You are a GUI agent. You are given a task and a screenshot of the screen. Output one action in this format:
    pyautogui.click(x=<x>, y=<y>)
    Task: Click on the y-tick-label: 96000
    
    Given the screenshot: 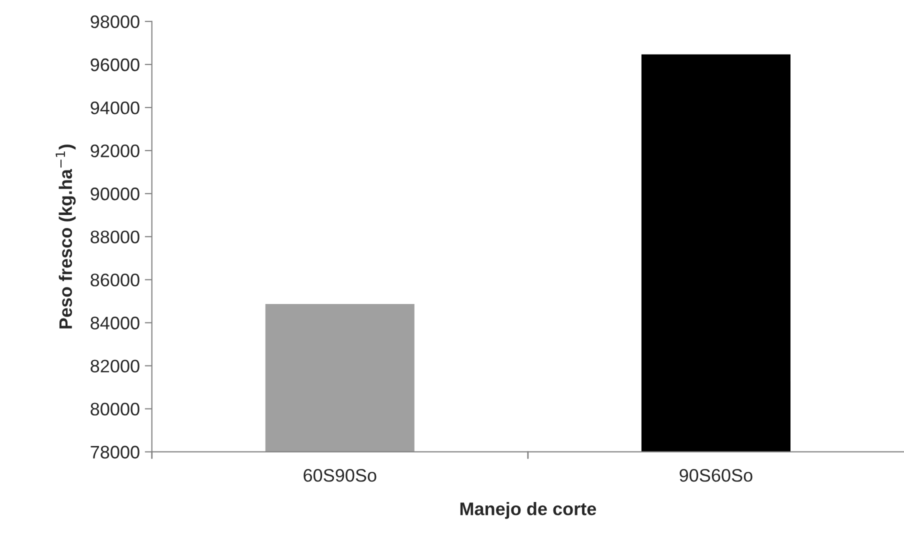 What is the action you would take?
    pyautogui.click(x=115, y=65)
    